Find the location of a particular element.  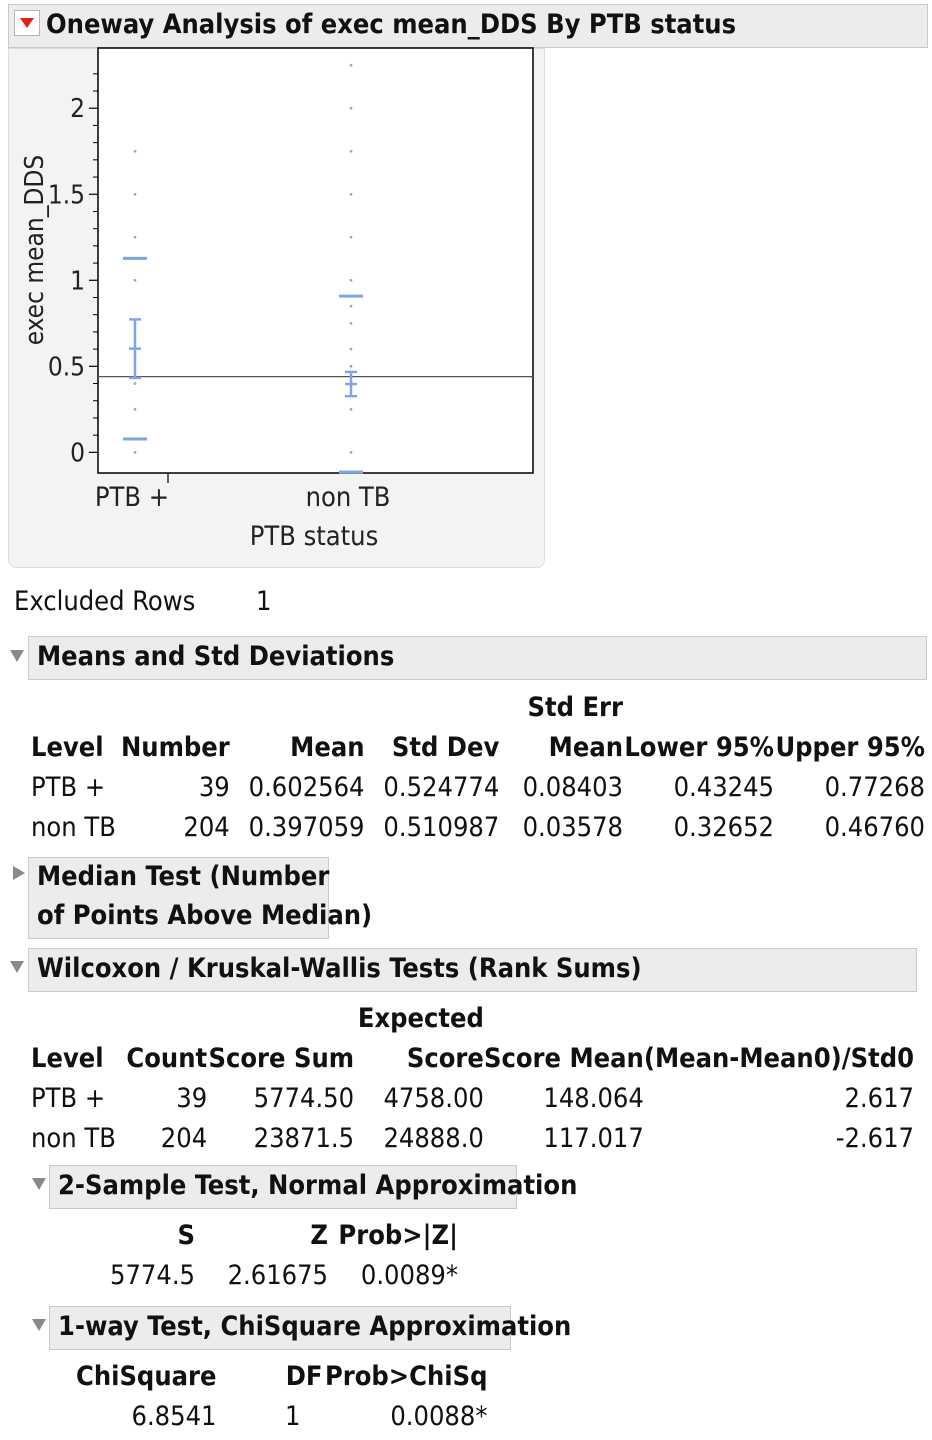

col-header-number: Number is located at coordinates (175, 747).